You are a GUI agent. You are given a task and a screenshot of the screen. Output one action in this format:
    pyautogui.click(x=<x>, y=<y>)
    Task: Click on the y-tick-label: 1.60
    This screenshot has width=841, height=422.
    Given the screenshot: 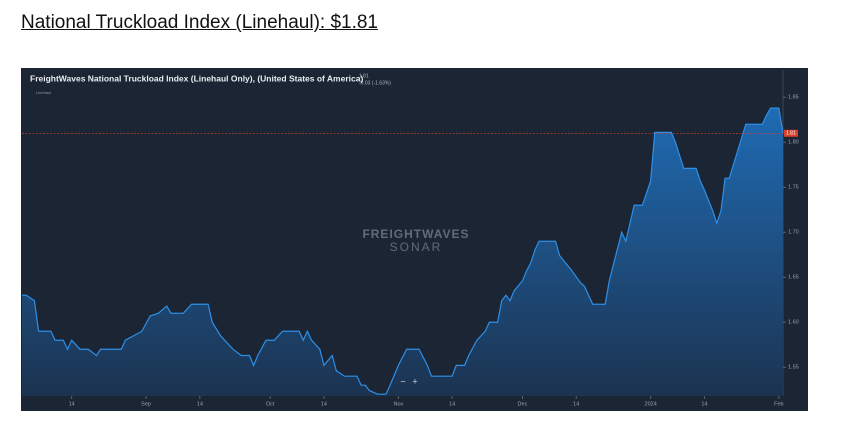 What is the action you would take?
    pyautogui.click(x=793, y=323)
    